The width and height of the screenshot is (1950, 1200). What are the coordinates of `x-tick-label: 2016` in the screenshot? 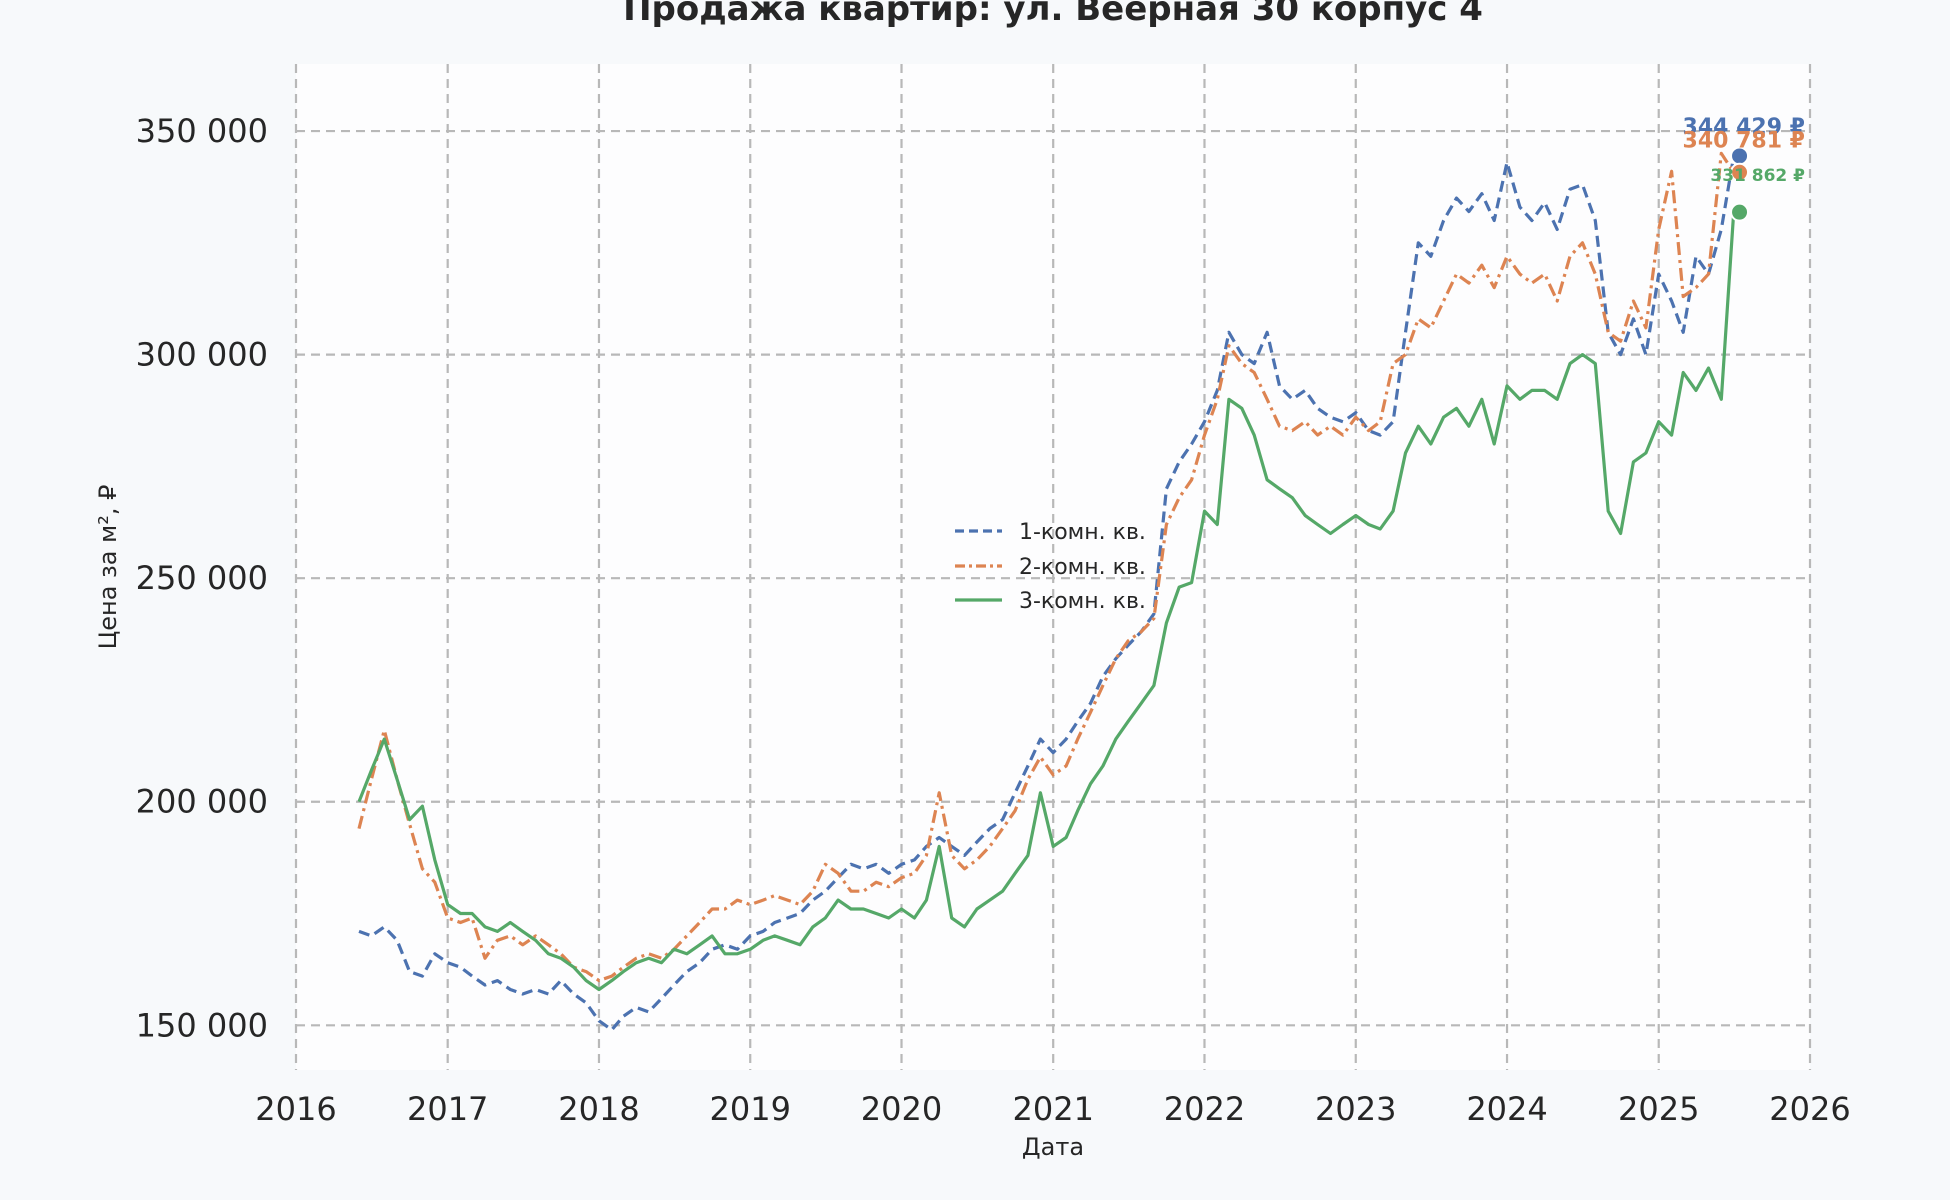 It's located at (295, 1109).